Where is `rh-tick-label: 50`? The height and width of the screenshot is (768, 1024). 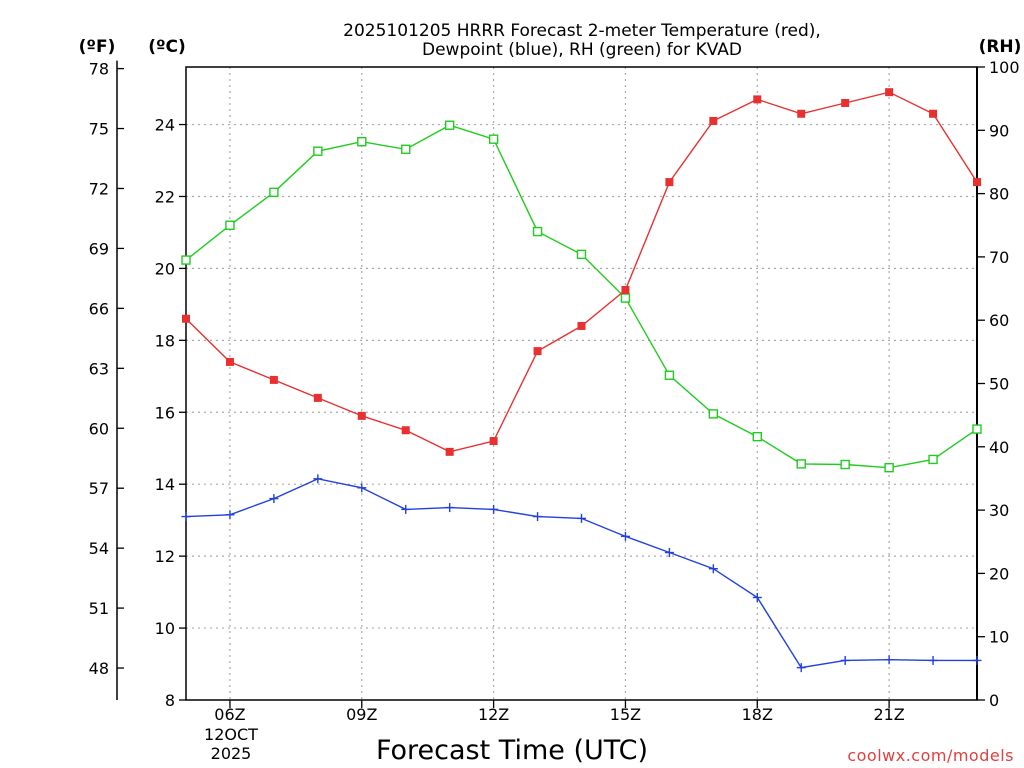 rh-tick-label: 50 is located at coordinates (999, 384).